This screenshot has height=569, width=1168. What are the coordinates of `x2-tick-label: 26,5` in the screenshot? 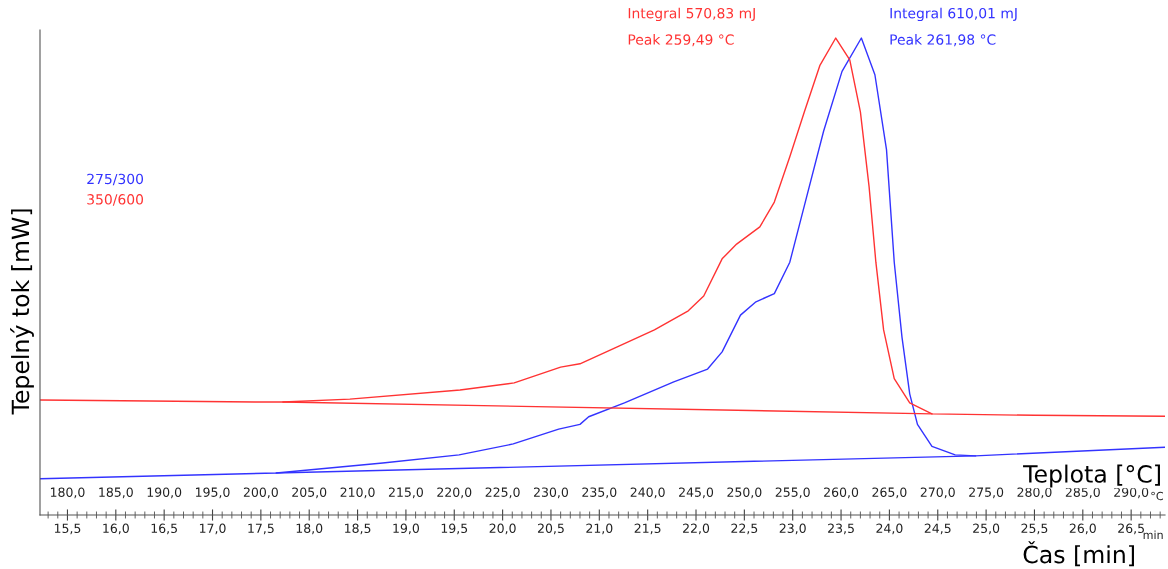 It's located at (1131, 529).